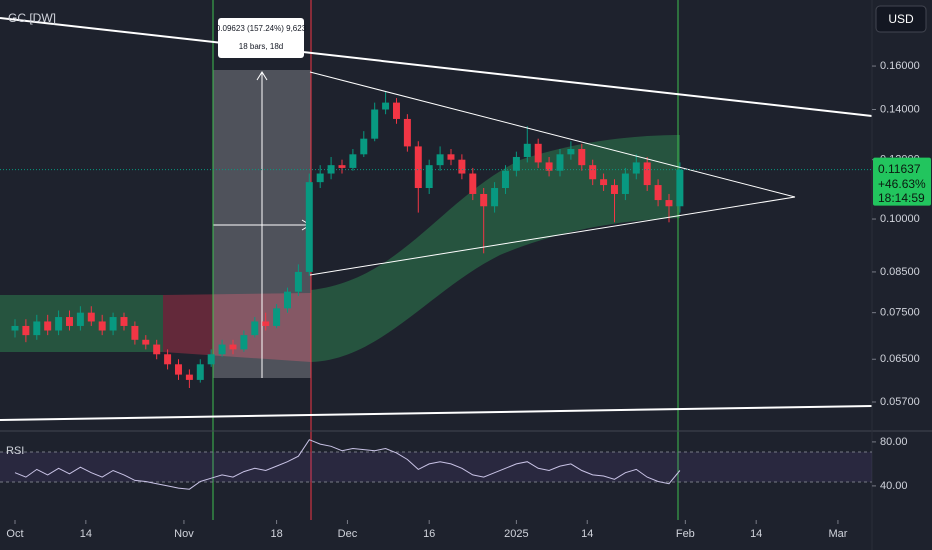 This screenshot has height=550, width=932. Describe the element at coordinates (900, 219) in the screenshot. I see `y-tick-label: 0.10000` at that location.